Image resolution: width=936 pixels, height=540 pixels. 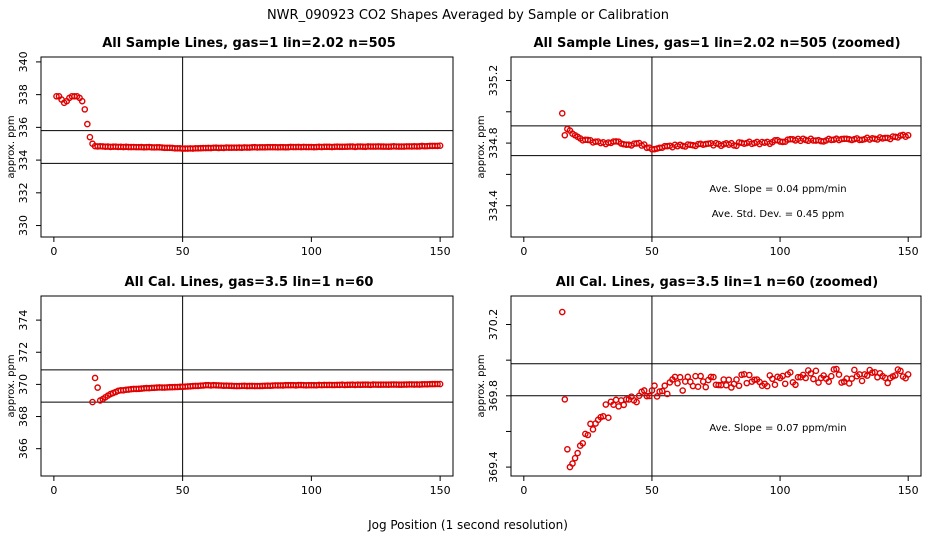 What do you see at coordinates (493, 396) in the screenshot?
I see `y-tick-label: 369.8` at bounding box center [493, 396].